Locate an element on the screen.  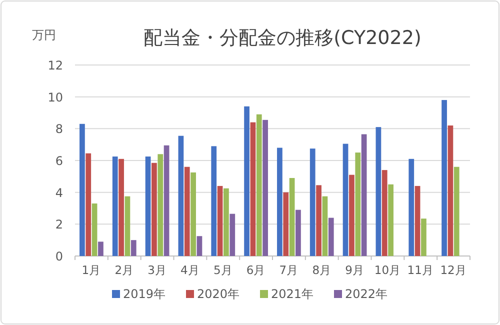
y-tick-label: 8 is located at coordinates (59, 129).